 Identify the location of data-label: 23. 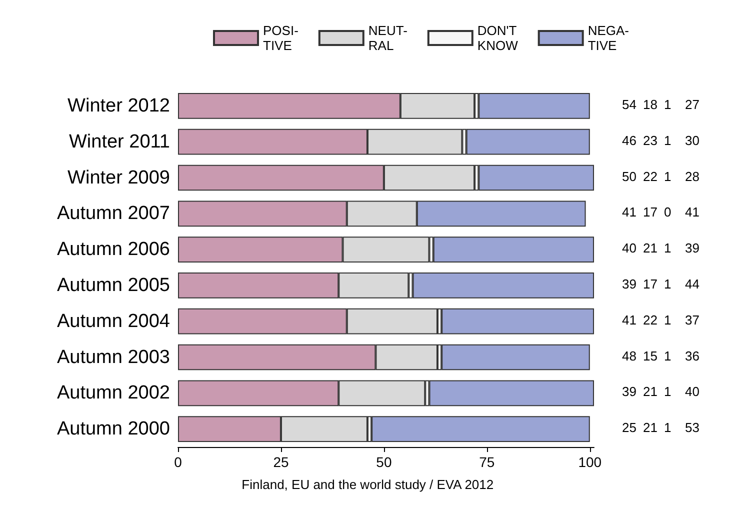
(650, 140).